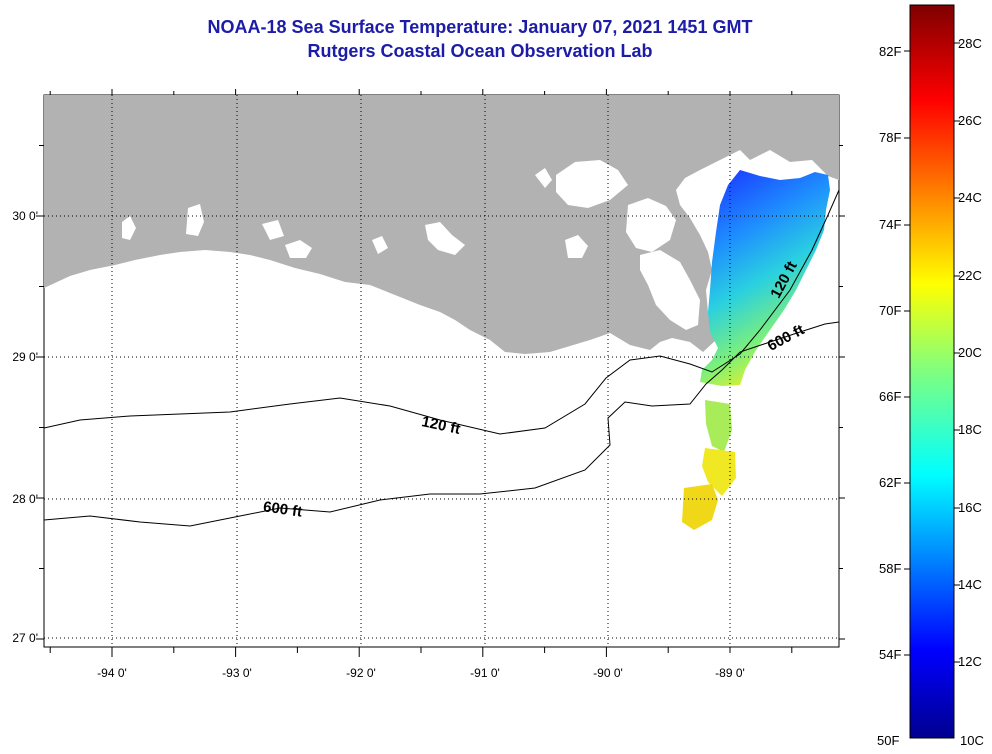 The image size is (992, 754). Describe the element at coordinates (25, 499) in the screenshot. I see `lat-label: 28 0'` at that location.